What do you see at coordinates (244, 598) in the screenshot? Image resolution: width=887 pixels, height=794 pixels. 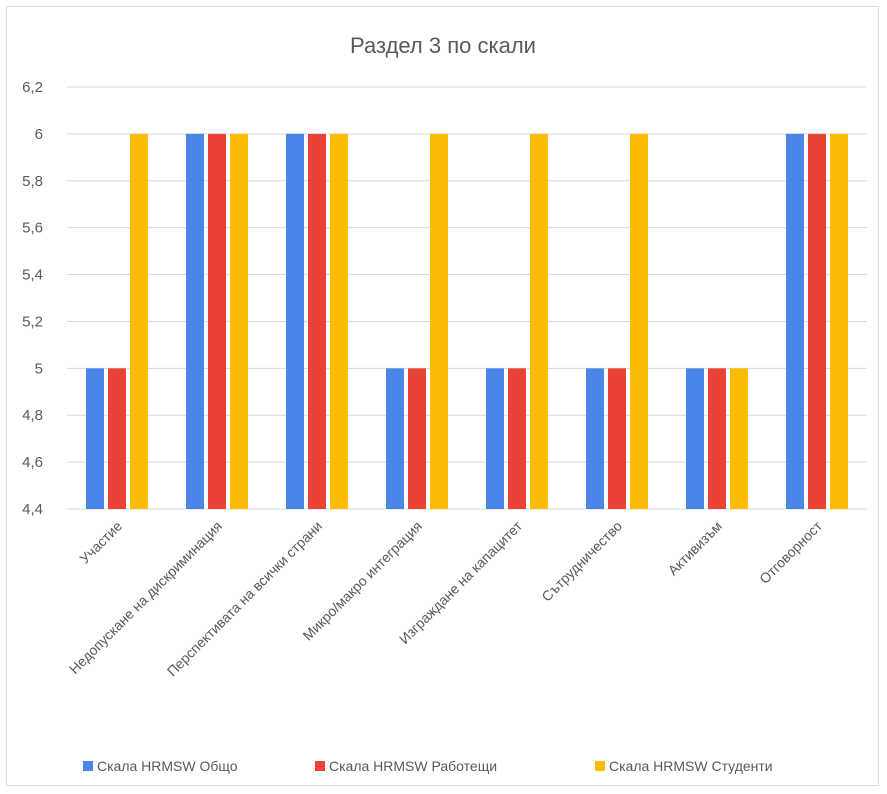 I see `category-label: Перспективата на всички страни` at bounding box center [244, 598].